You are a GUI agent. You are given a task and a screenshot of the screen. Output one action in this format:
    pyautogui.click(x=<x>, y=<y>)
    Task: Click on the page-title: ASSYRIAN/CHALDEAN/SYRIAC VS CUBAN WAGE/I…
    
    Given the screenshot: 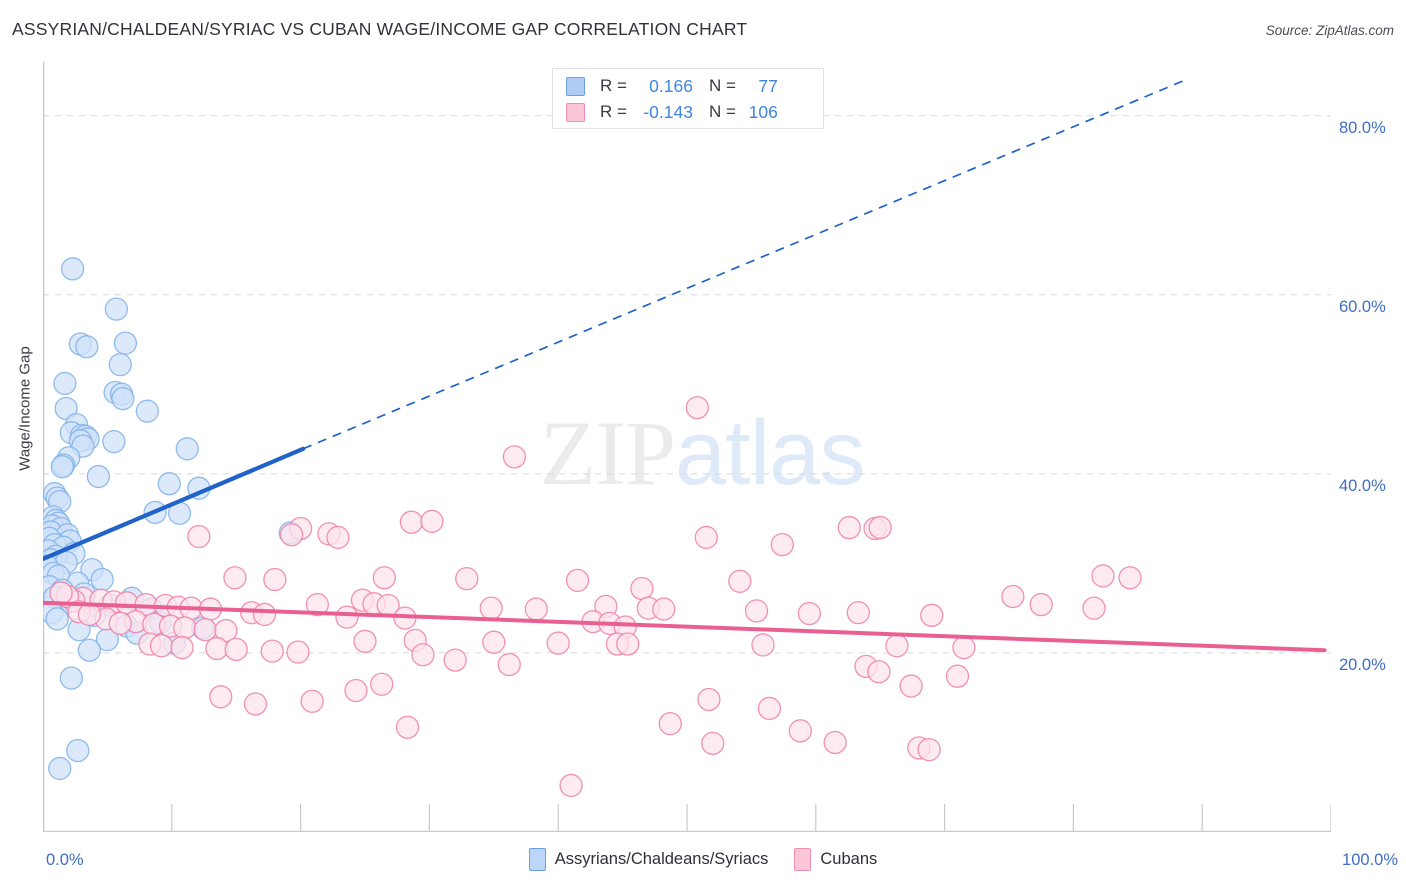 What is the action you would take?
    pyautogui.click(x=380, y=29)
    